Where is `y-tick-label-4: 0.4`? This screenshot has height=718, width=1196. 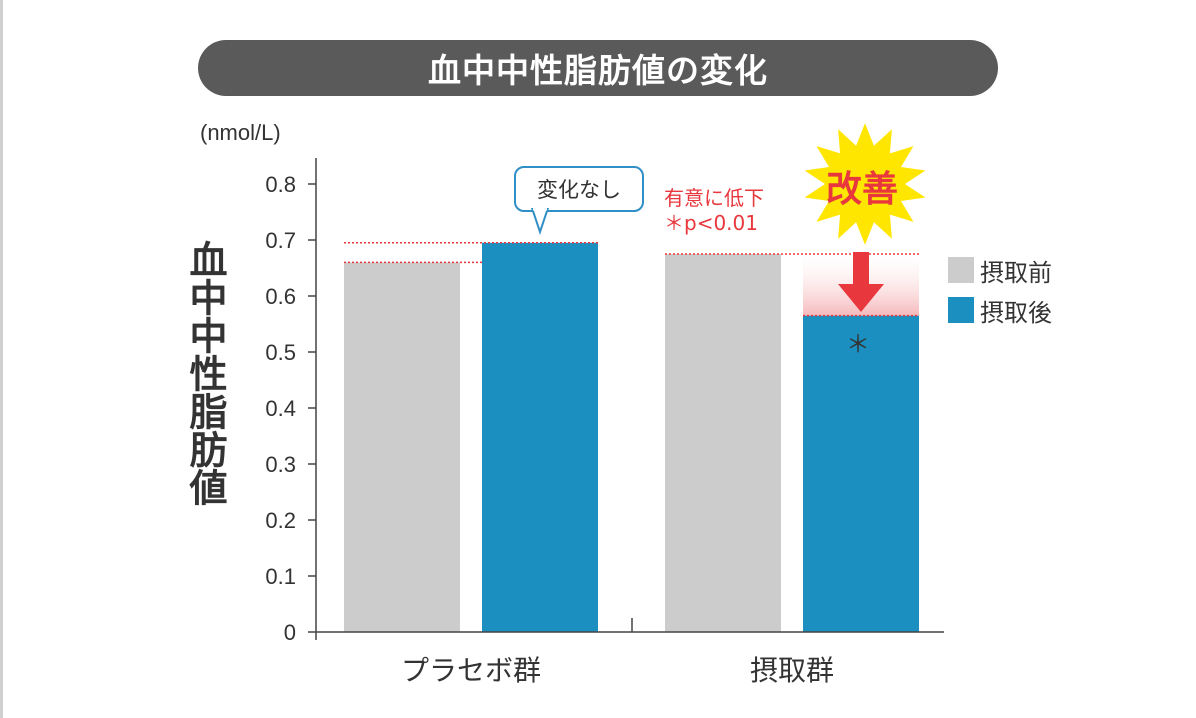
y-tick-label-4: 0.4 is located at coordinates (280, 408).